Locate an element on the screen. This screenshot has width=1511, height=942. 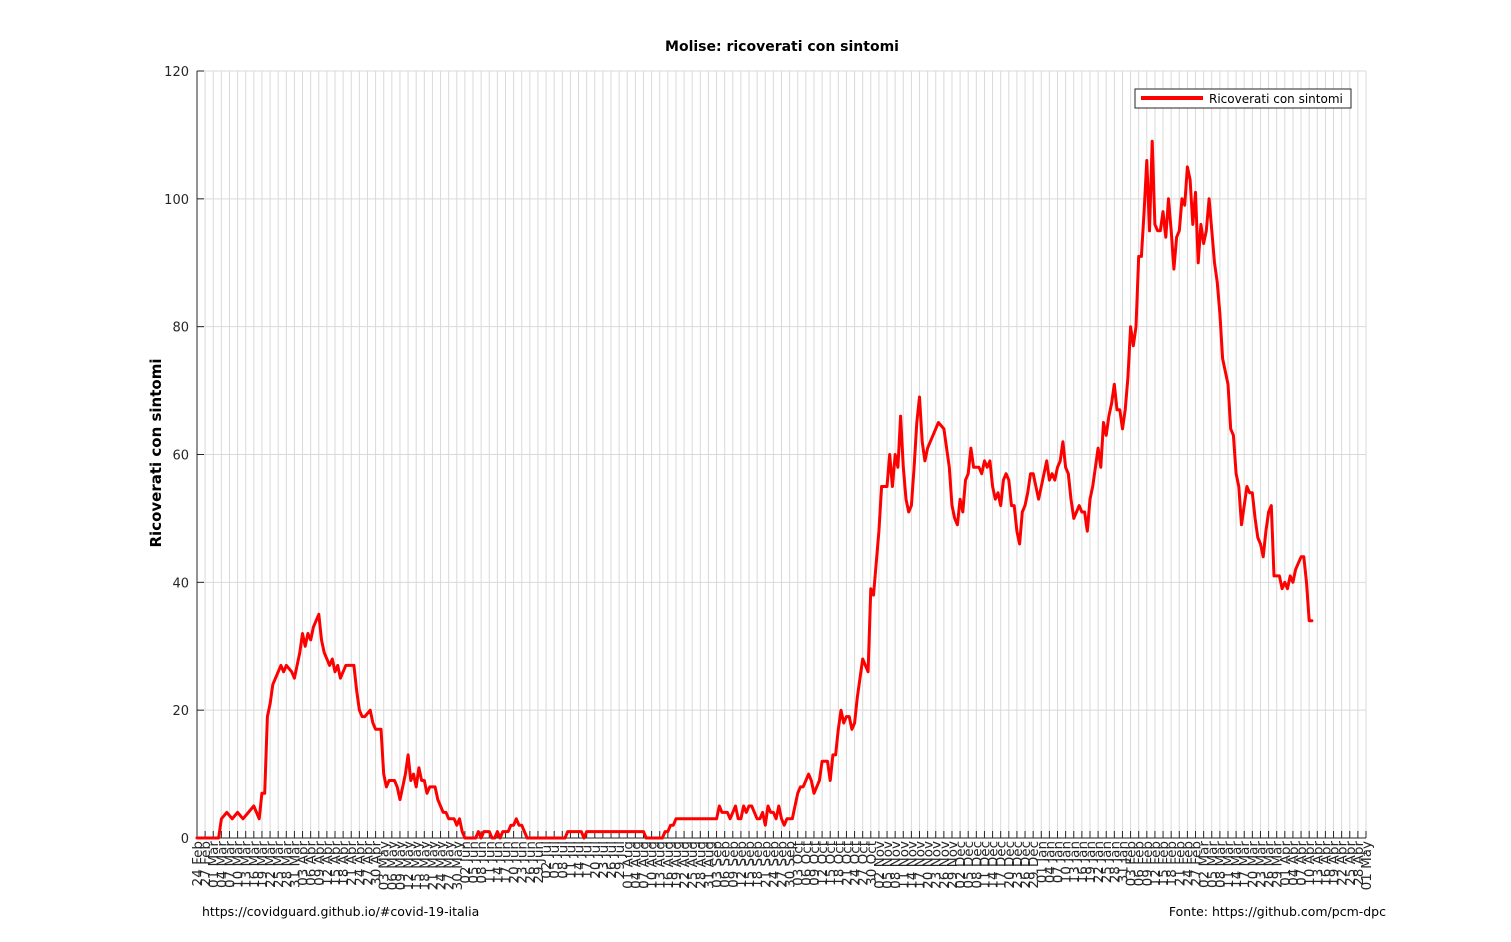
x-tick-label: 08 Dec is located at coordinates (977, 865).